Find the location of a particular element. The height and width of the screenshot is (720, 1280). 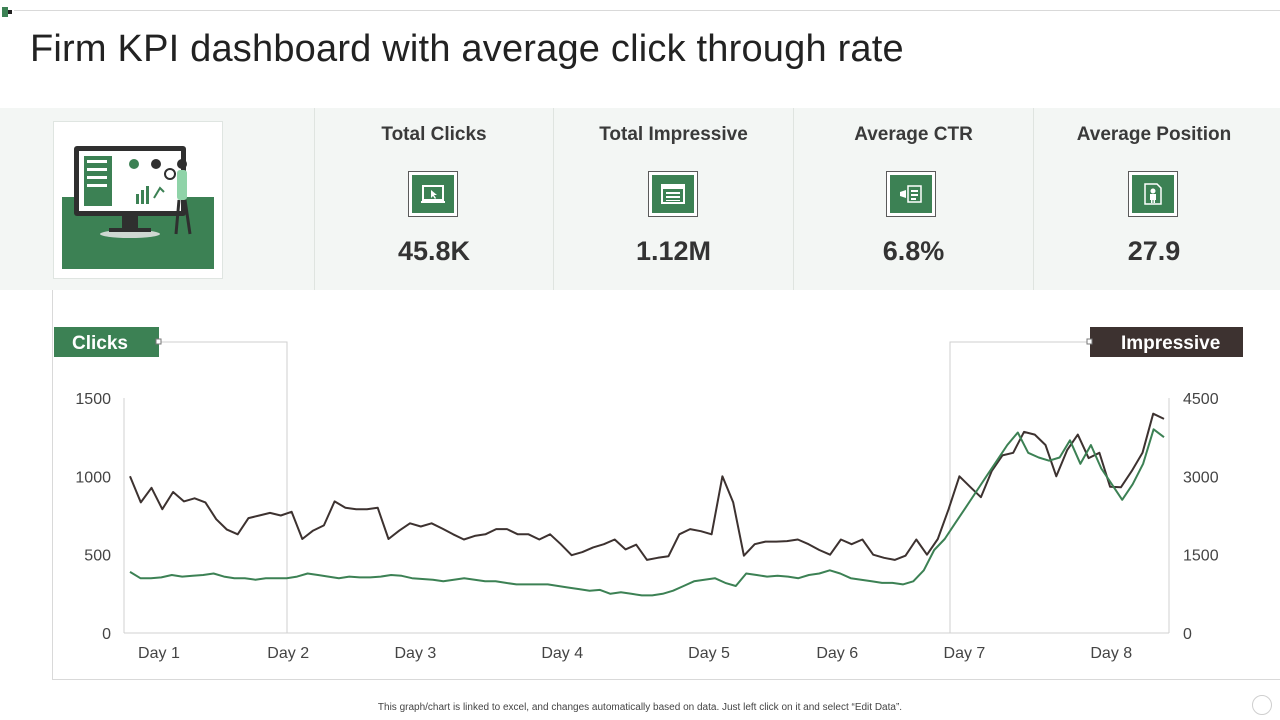

y-left-tick-label: 1000 is located at coordinates (93, 477).